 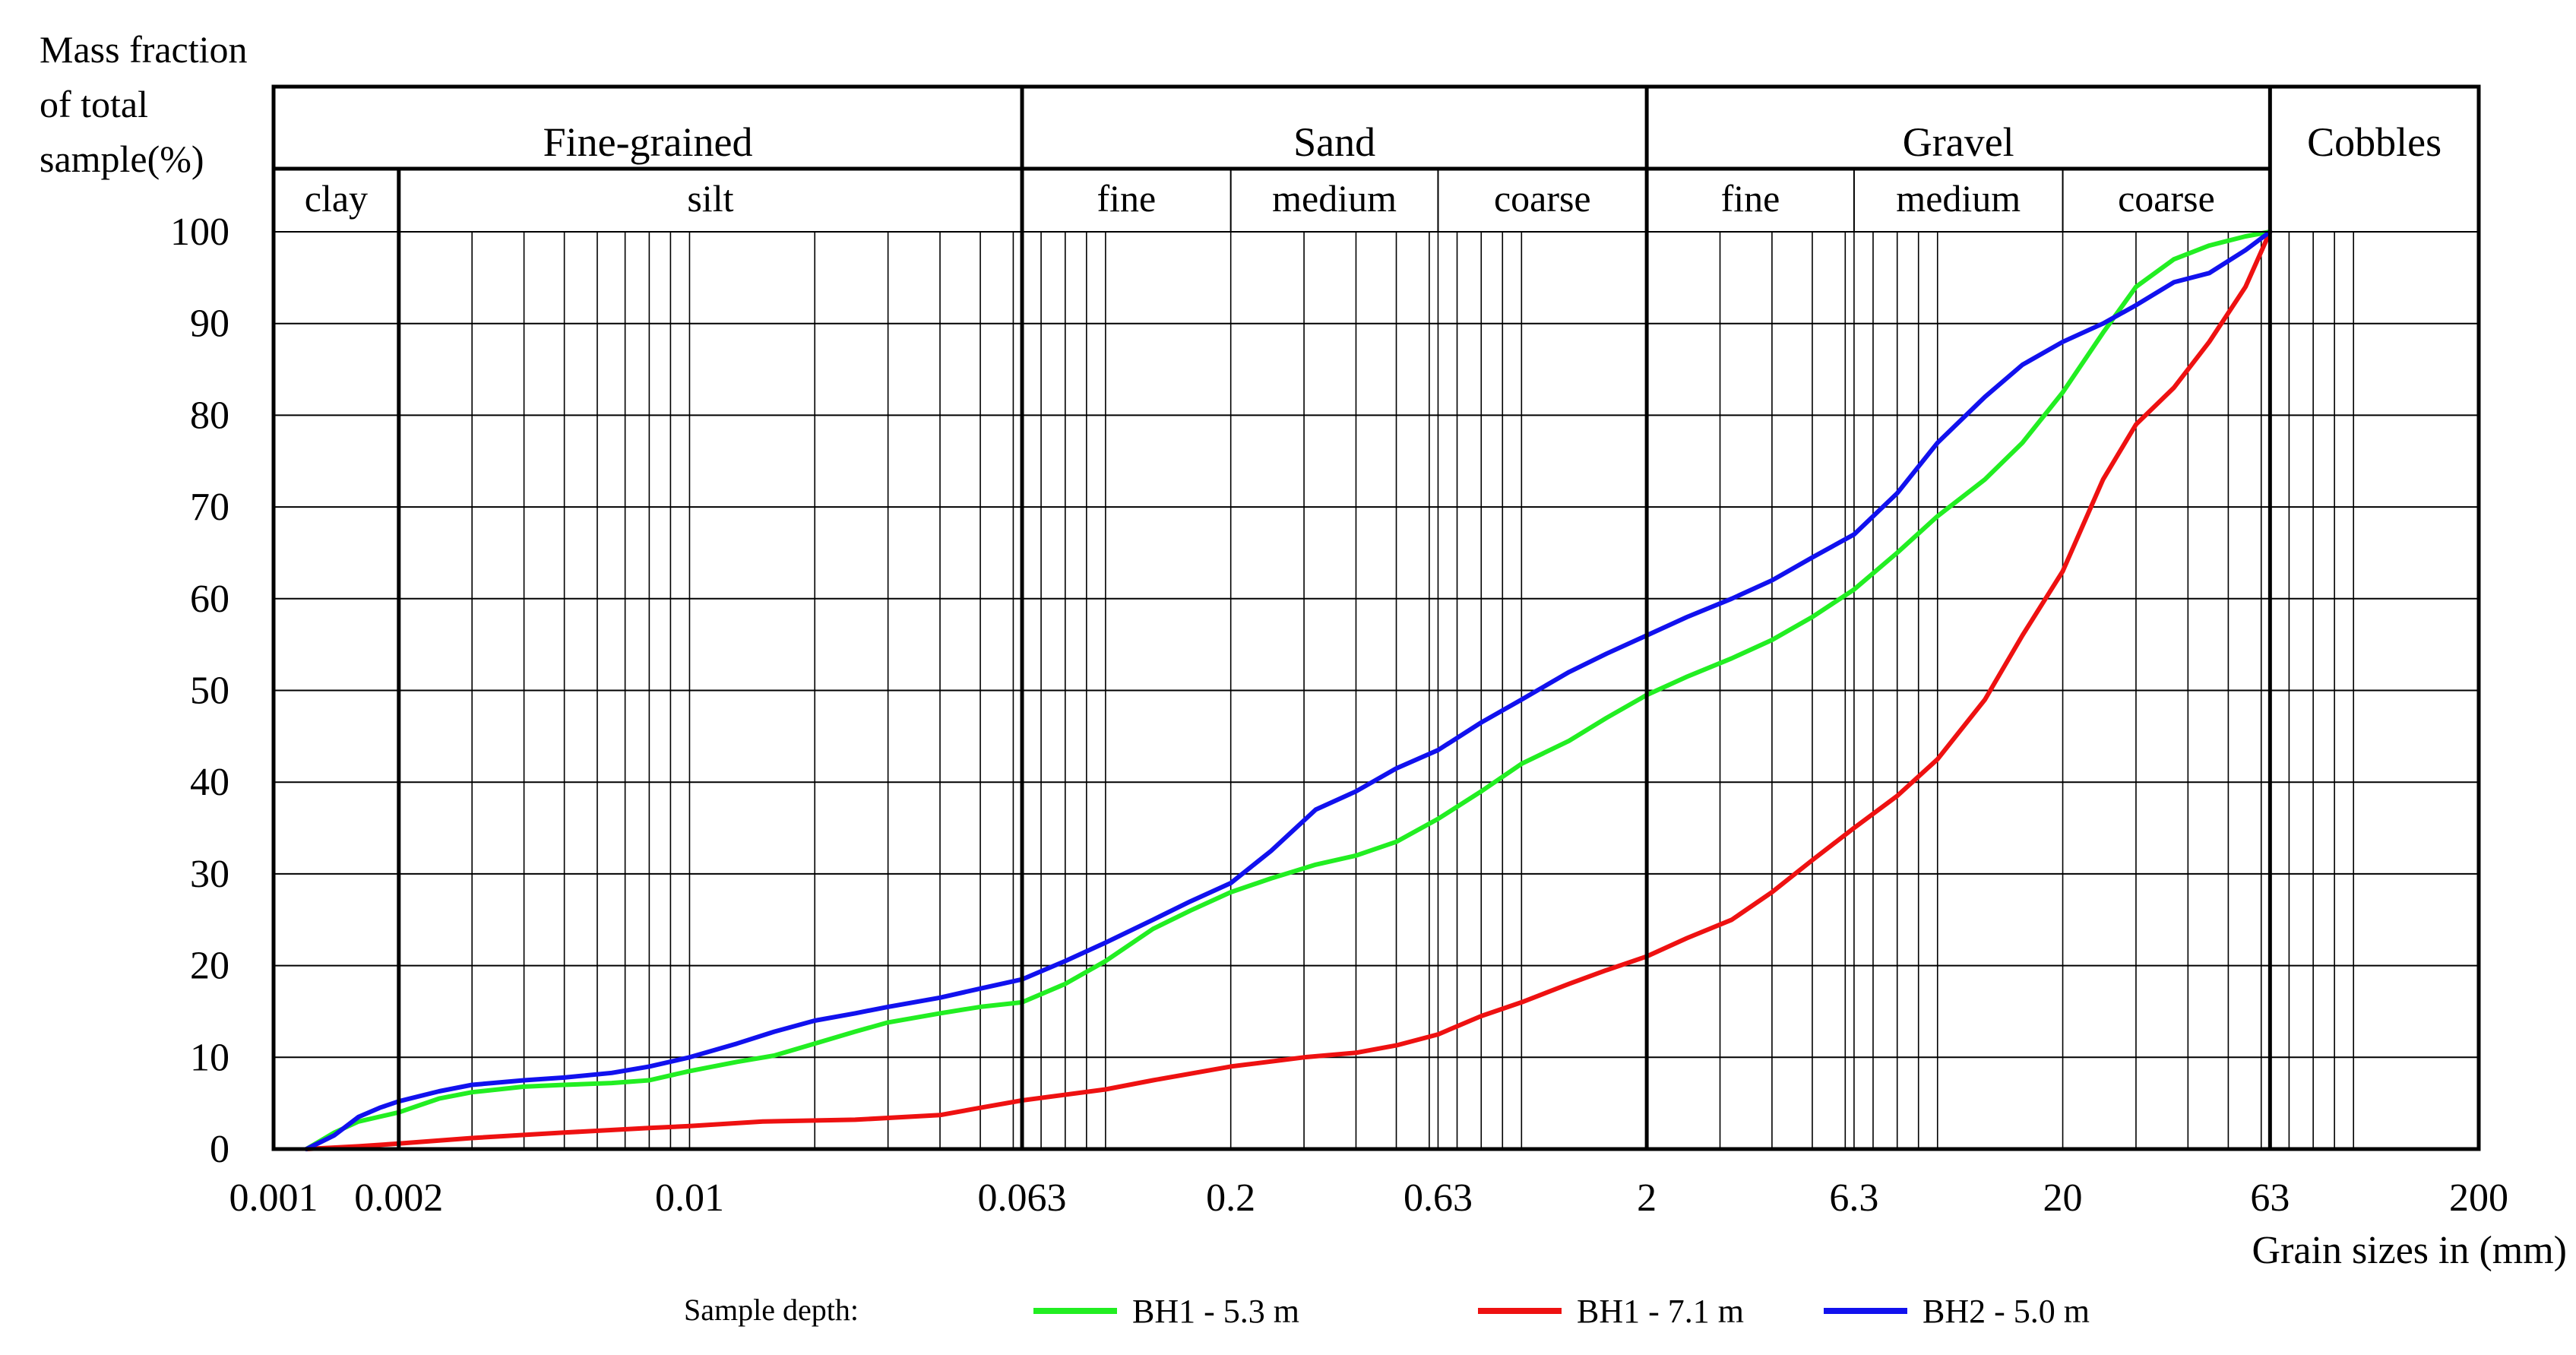 What do you see at coordinates (710, 198) in the screenshot?
I see `sub-band-label-silt: silt` at bounding box center [710, 198].